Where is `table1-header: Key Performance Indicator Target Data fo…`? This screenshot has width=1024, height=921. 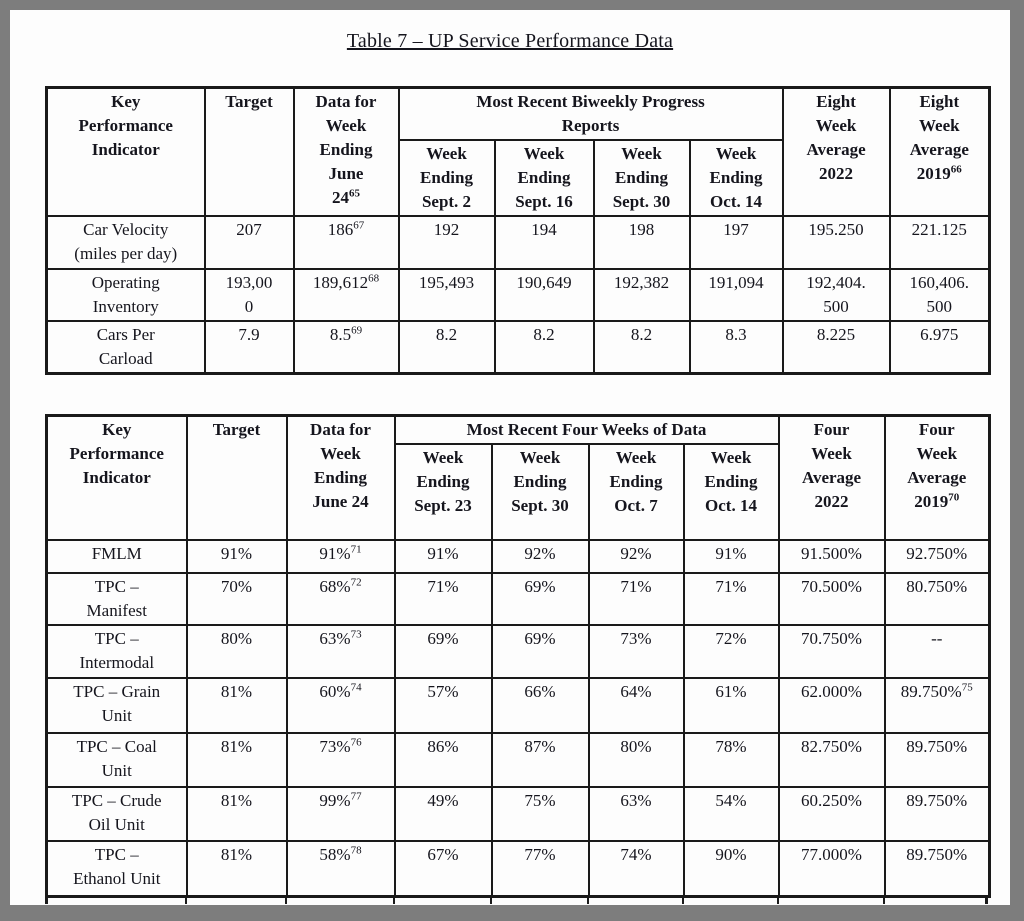
table1-header: Key Performance Indicator Target Data fo… is located at coordinates (518, 151).